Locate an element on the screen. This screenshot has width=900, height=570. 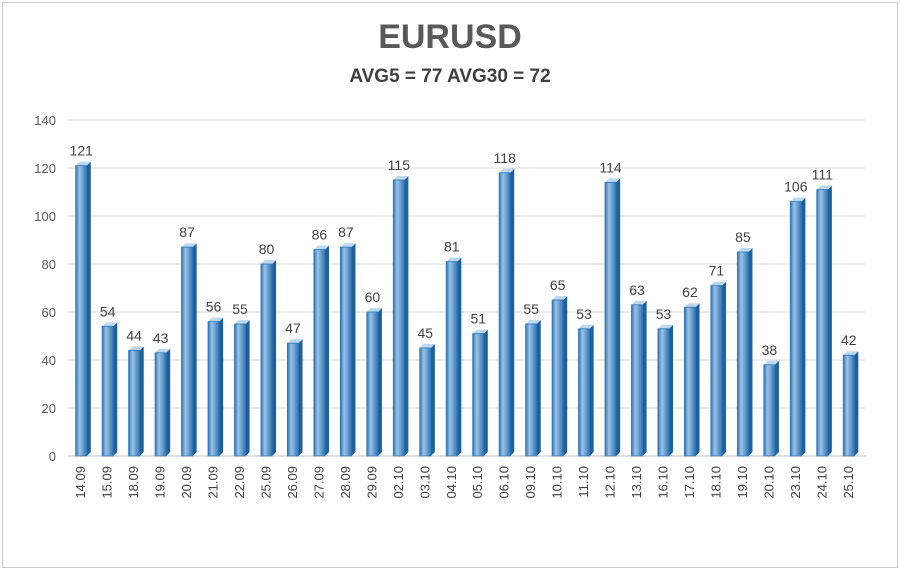
chart-subtitle: AVG5 = 77 AVG30 = 72 is located at coordinates (450, 76).